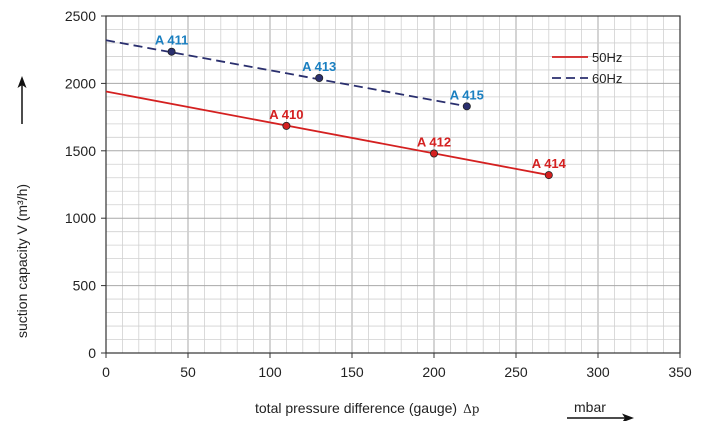 The height and width of the screenshot is (421, 711). I want to click on x-tick-label: 50, so click(188, 372).